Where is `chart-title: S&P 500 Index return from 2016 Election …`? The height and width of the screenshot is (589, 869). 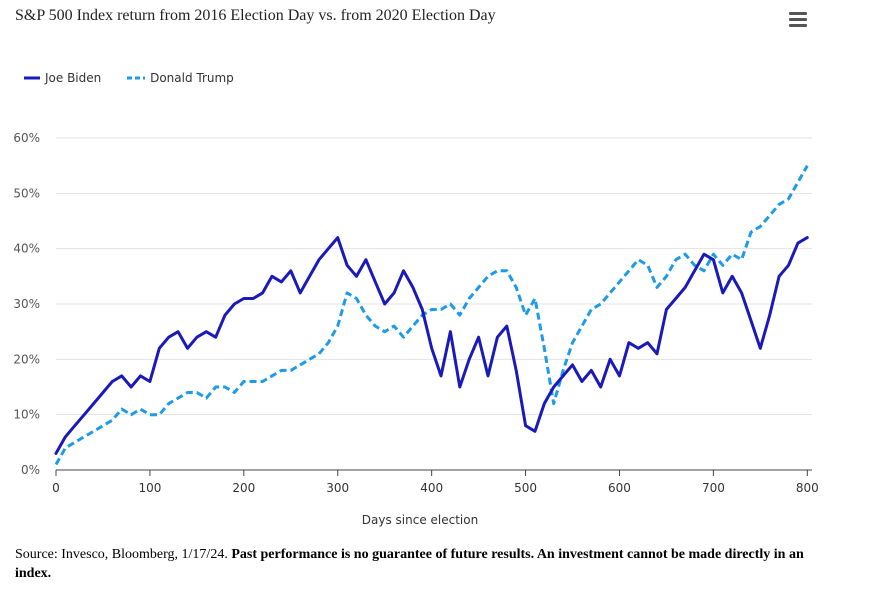
chart-title: S&P 500 Index return from 2016 Election … is located at coordinates (255, 15).